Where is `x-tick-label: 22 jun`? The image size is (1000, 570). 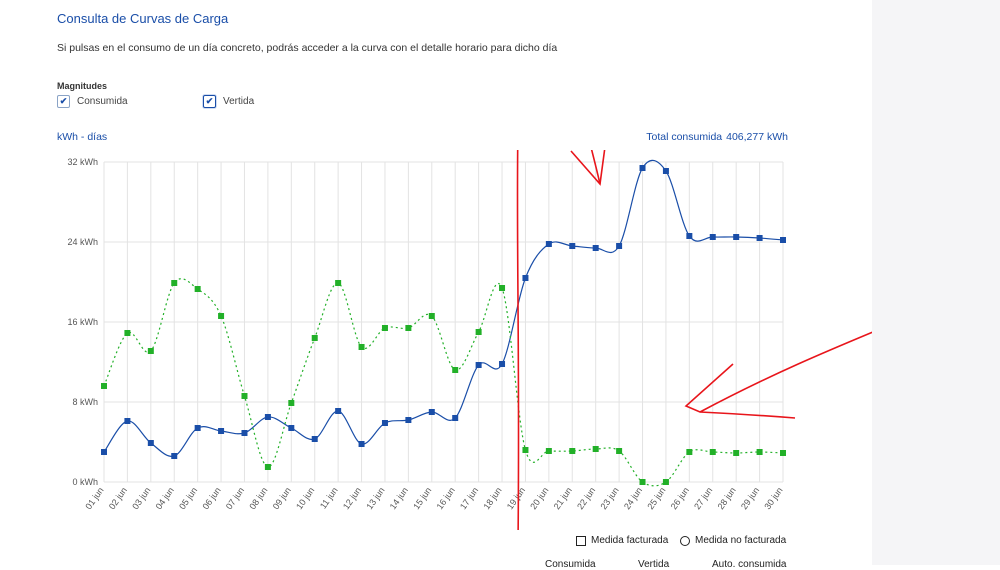
x-tick-label: 22 jun is located at coordinates (586, 498).